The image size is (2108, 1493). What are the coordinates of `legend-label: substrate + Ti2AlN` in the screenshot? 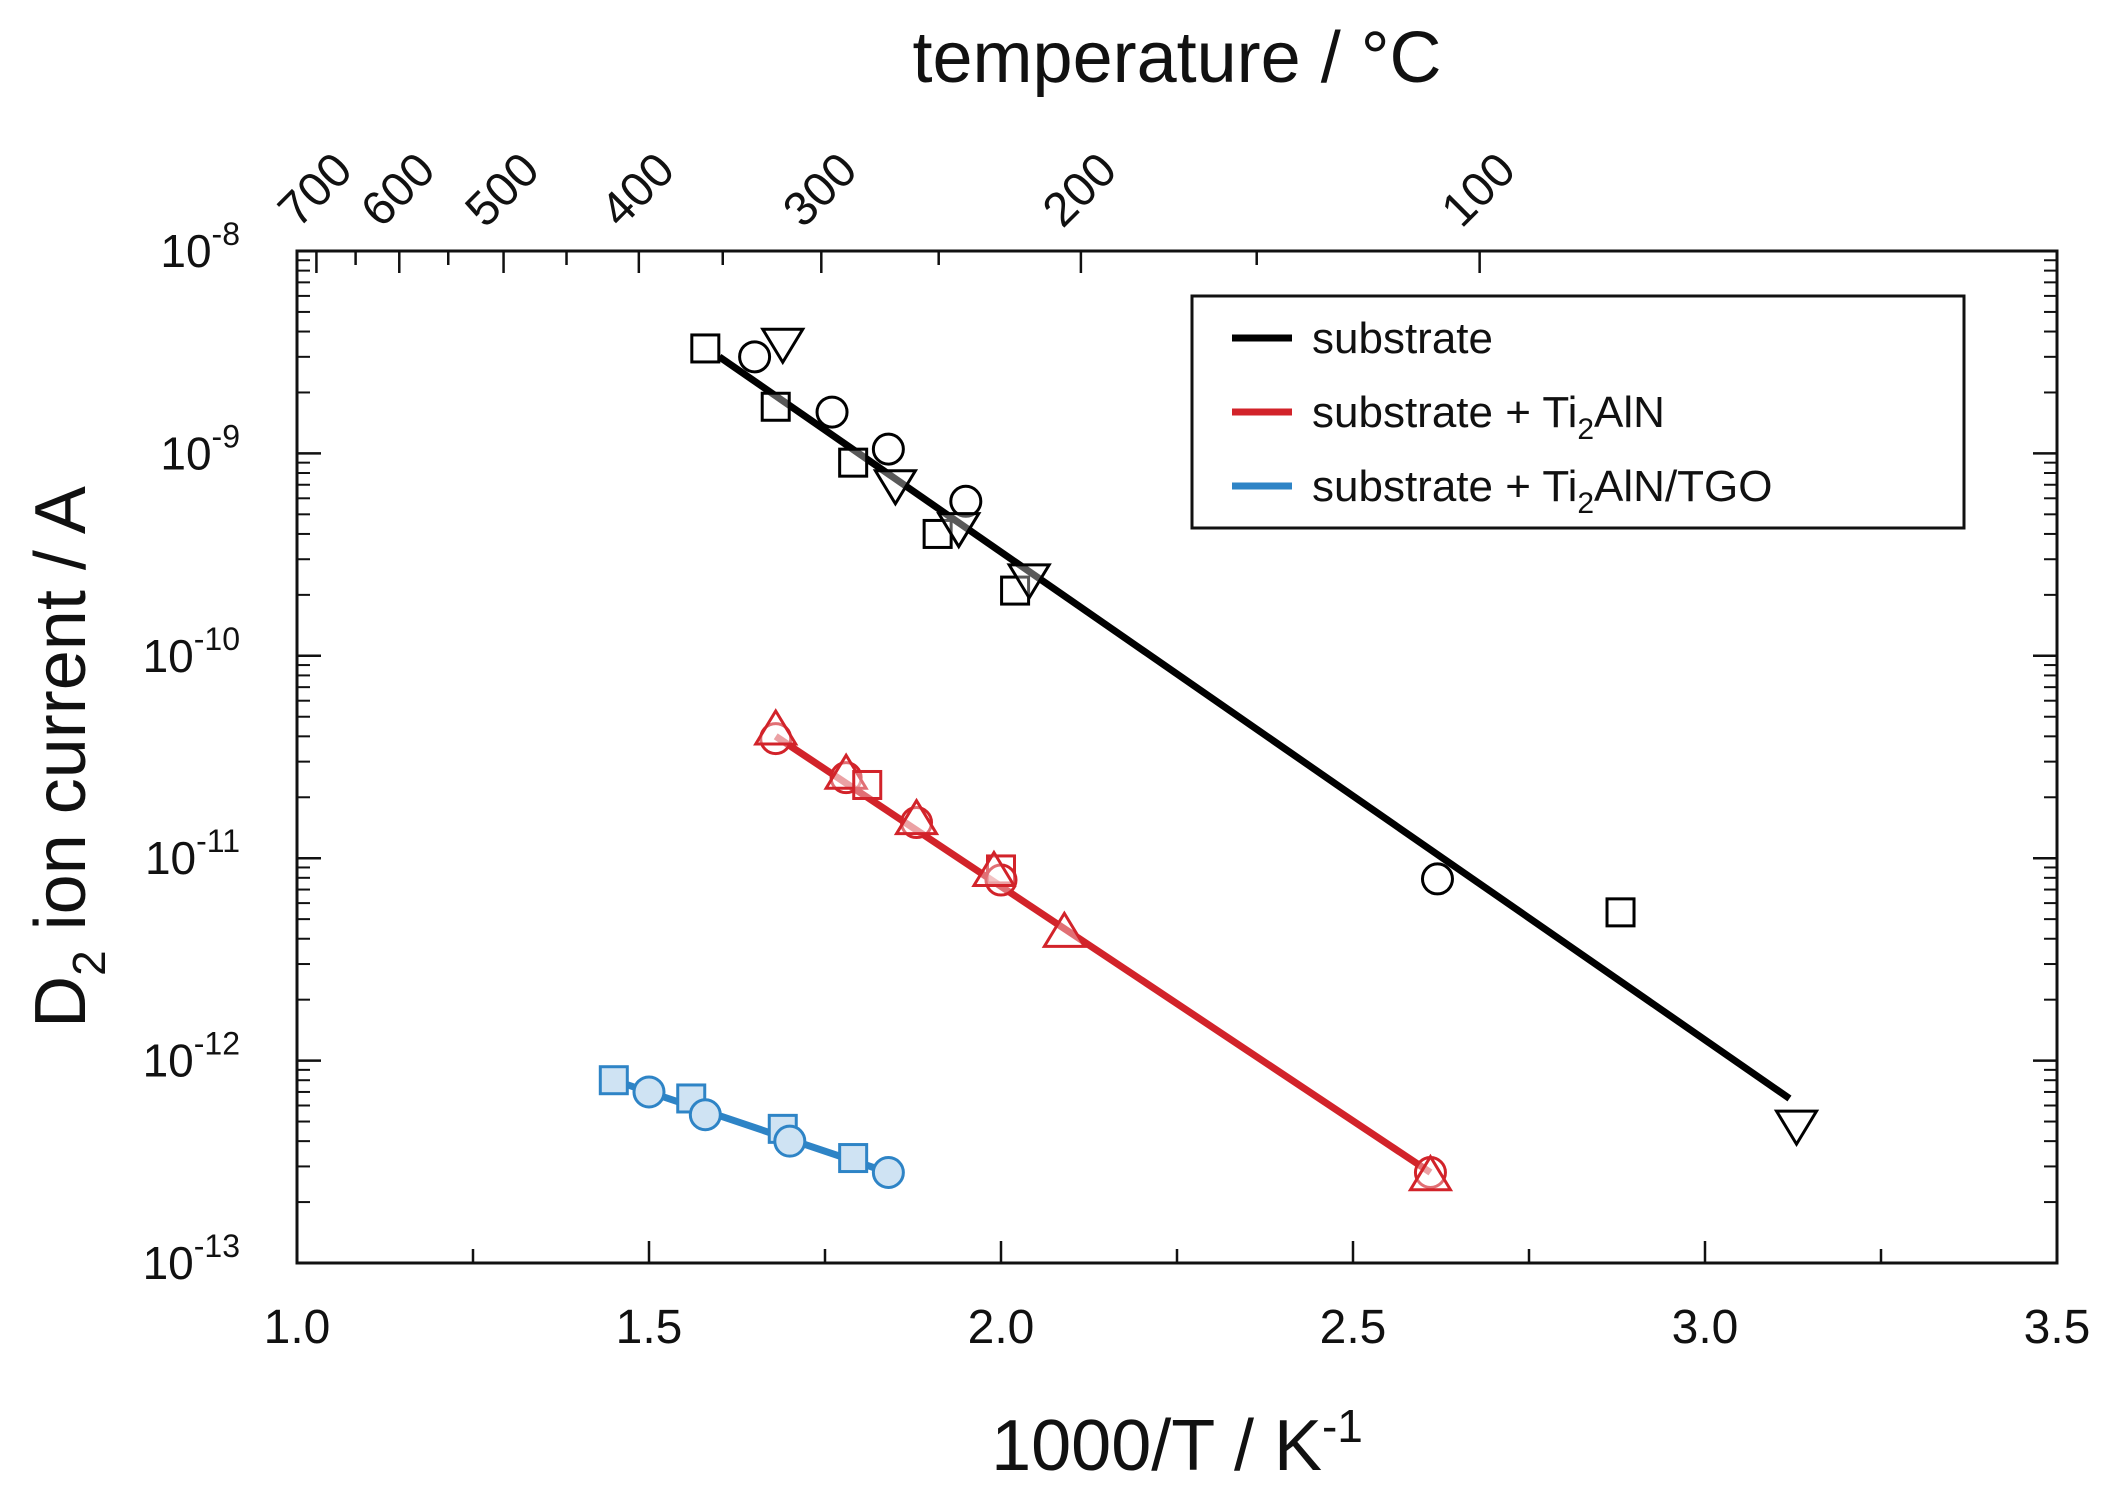 It's located at (1488, 417).